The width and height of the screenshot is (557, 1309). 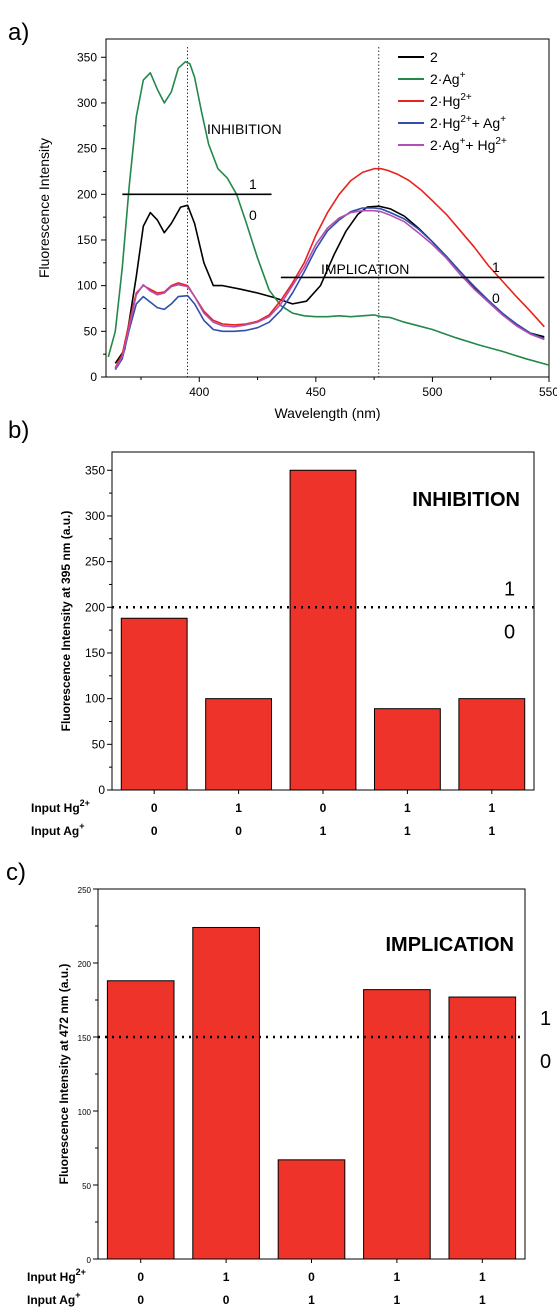 I want to click on y-axis-label: Fluorescence Intensity at 472 nm (a.u.), so click(x=64, y=1074).